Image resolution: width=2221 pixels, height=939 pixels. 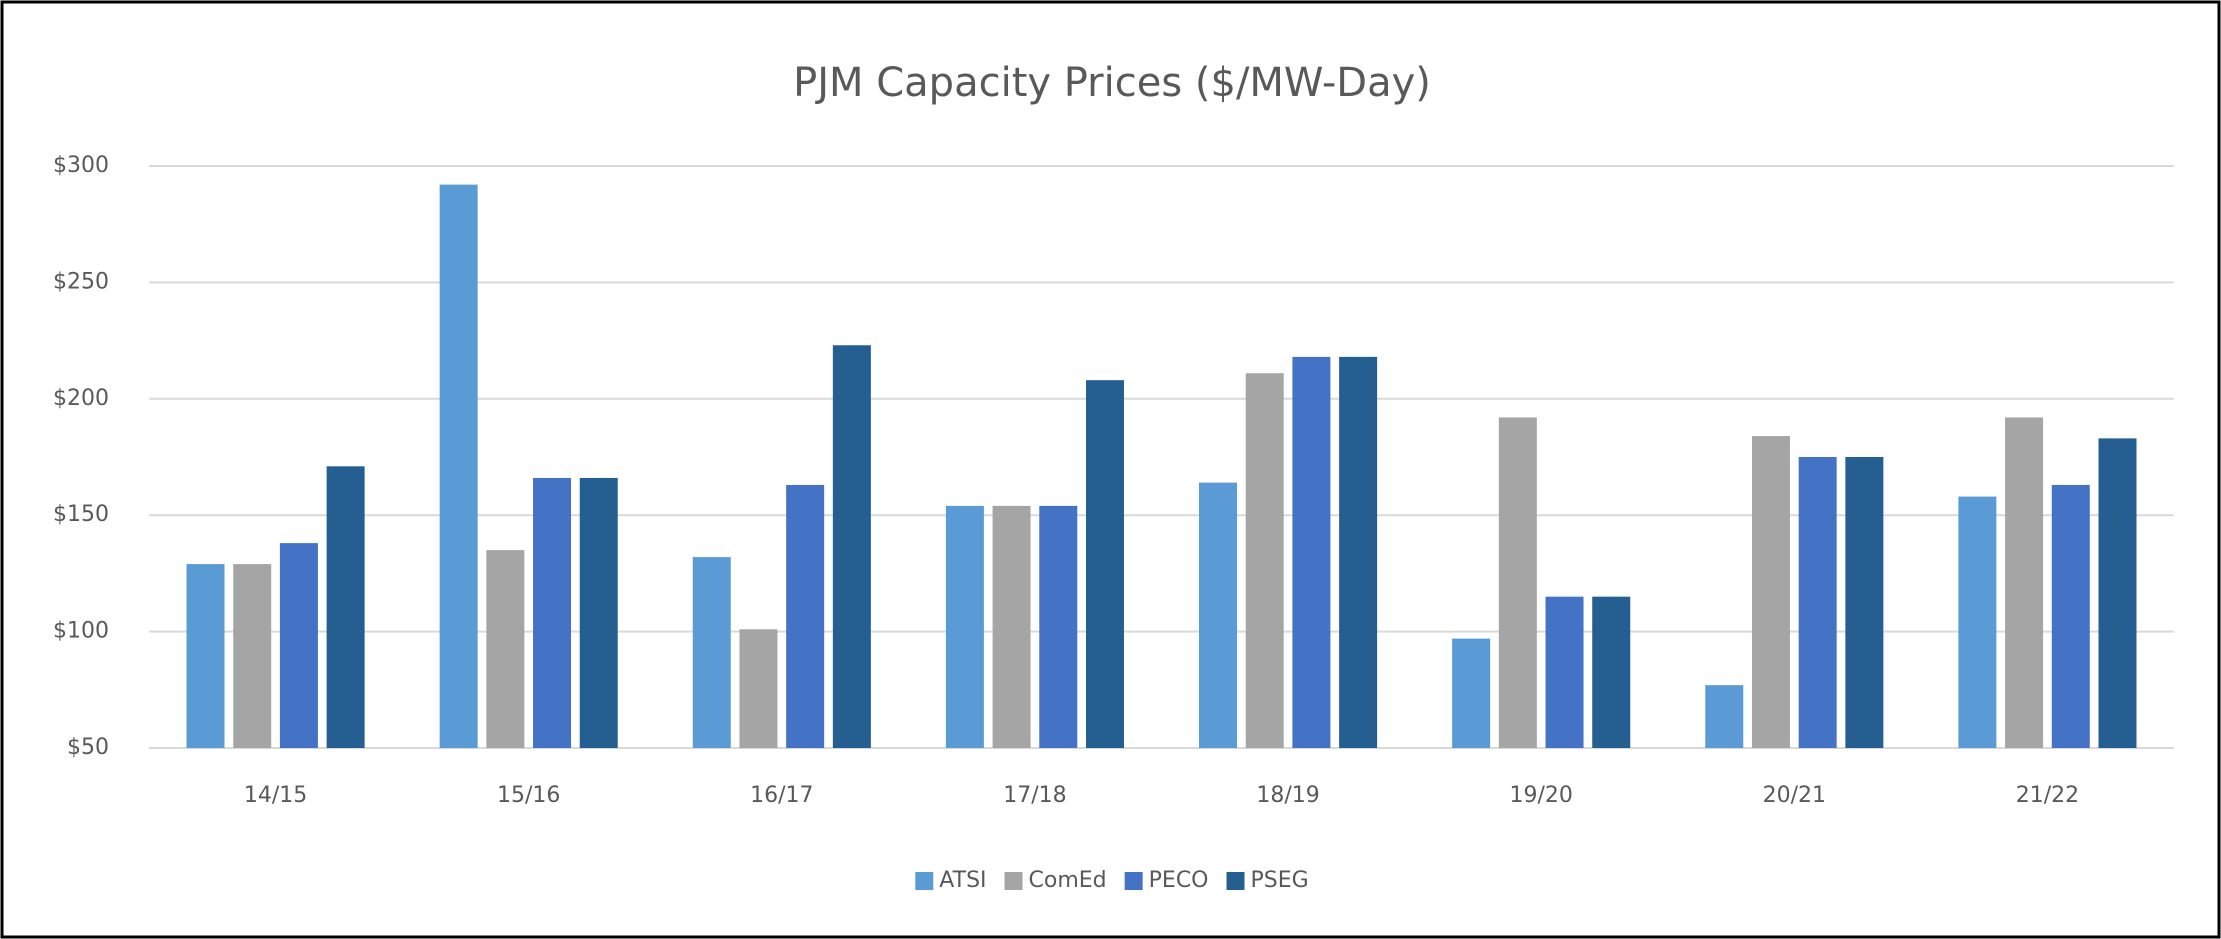 What do you see at coordinates (1112, 83) in the screenshot?
I see `chart-title: PJM Capacity Prices ($/MW-Day)` at bounding box center [1112, 83].